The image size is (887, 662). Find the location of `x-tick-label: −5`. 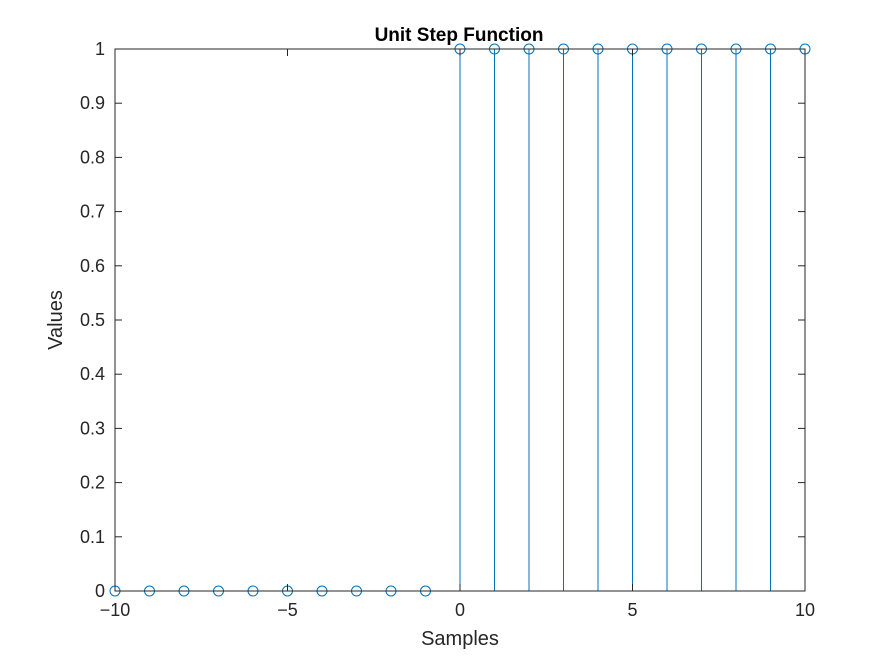

x-tick-label: −5 is located at coordinates (287, 610).